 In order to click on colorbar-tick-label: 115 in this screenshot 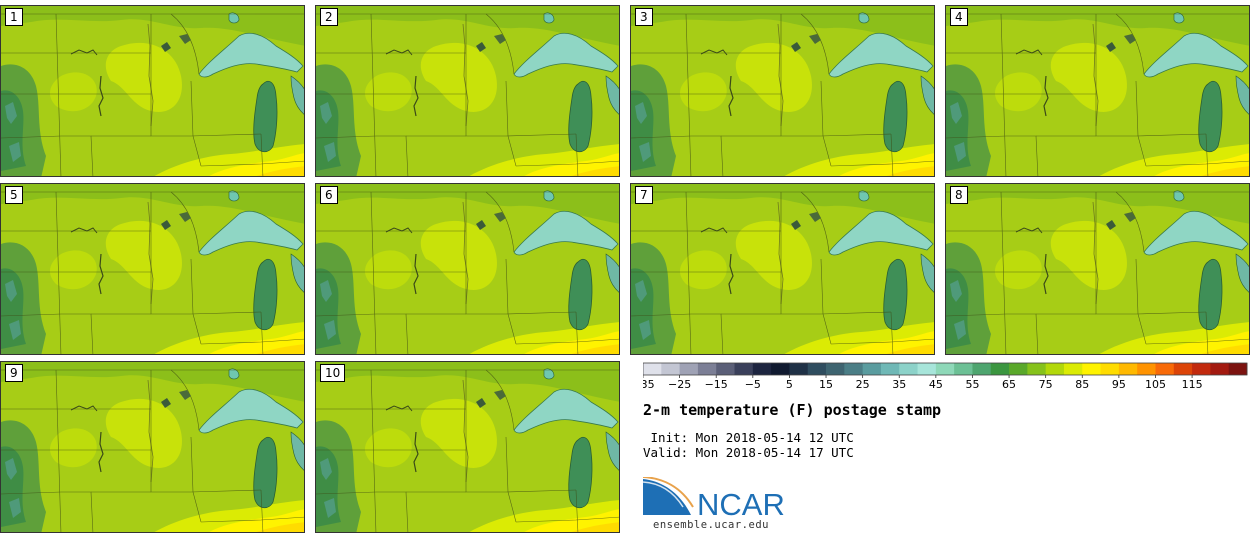, I will do `click(1192, 384)`.